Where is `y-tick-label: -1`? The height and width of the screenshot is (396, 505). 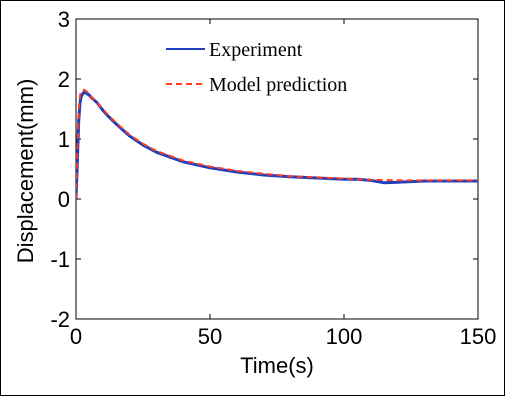
y-tick-label: -1 is located at coordinates (60, 259).